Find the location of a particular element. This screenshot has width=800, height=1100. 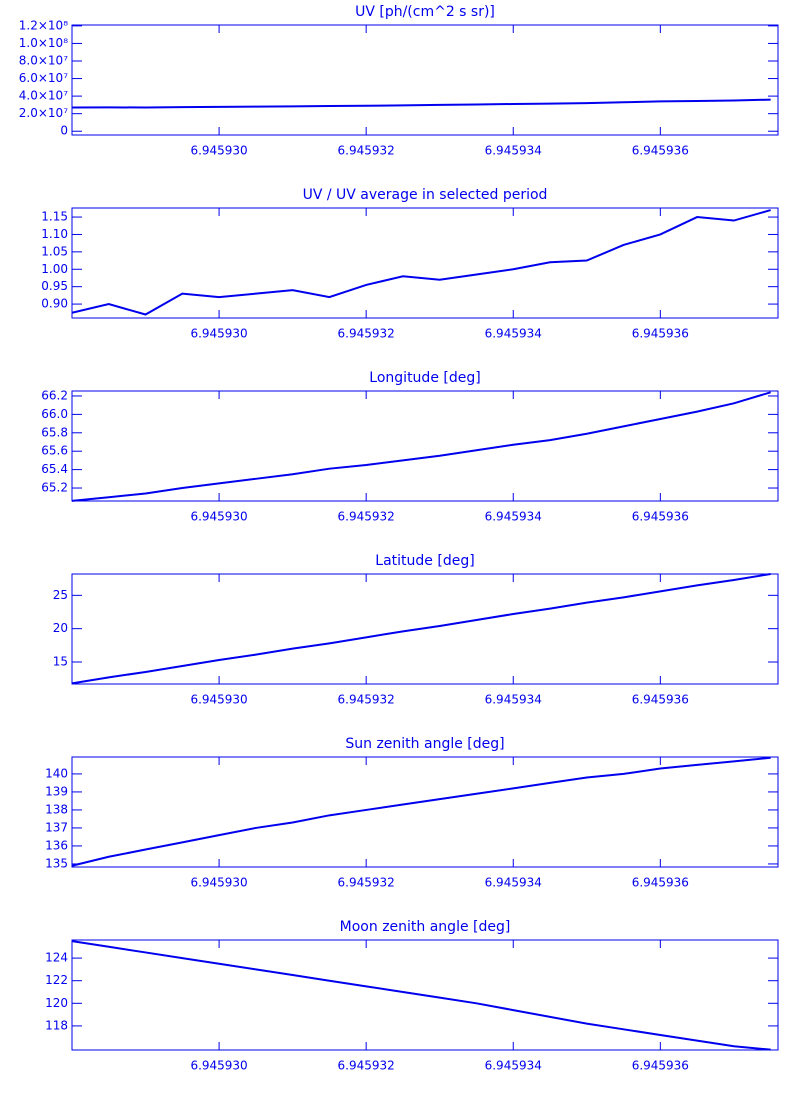

y-tick-label: 137 is located at coordinates (56, 827).